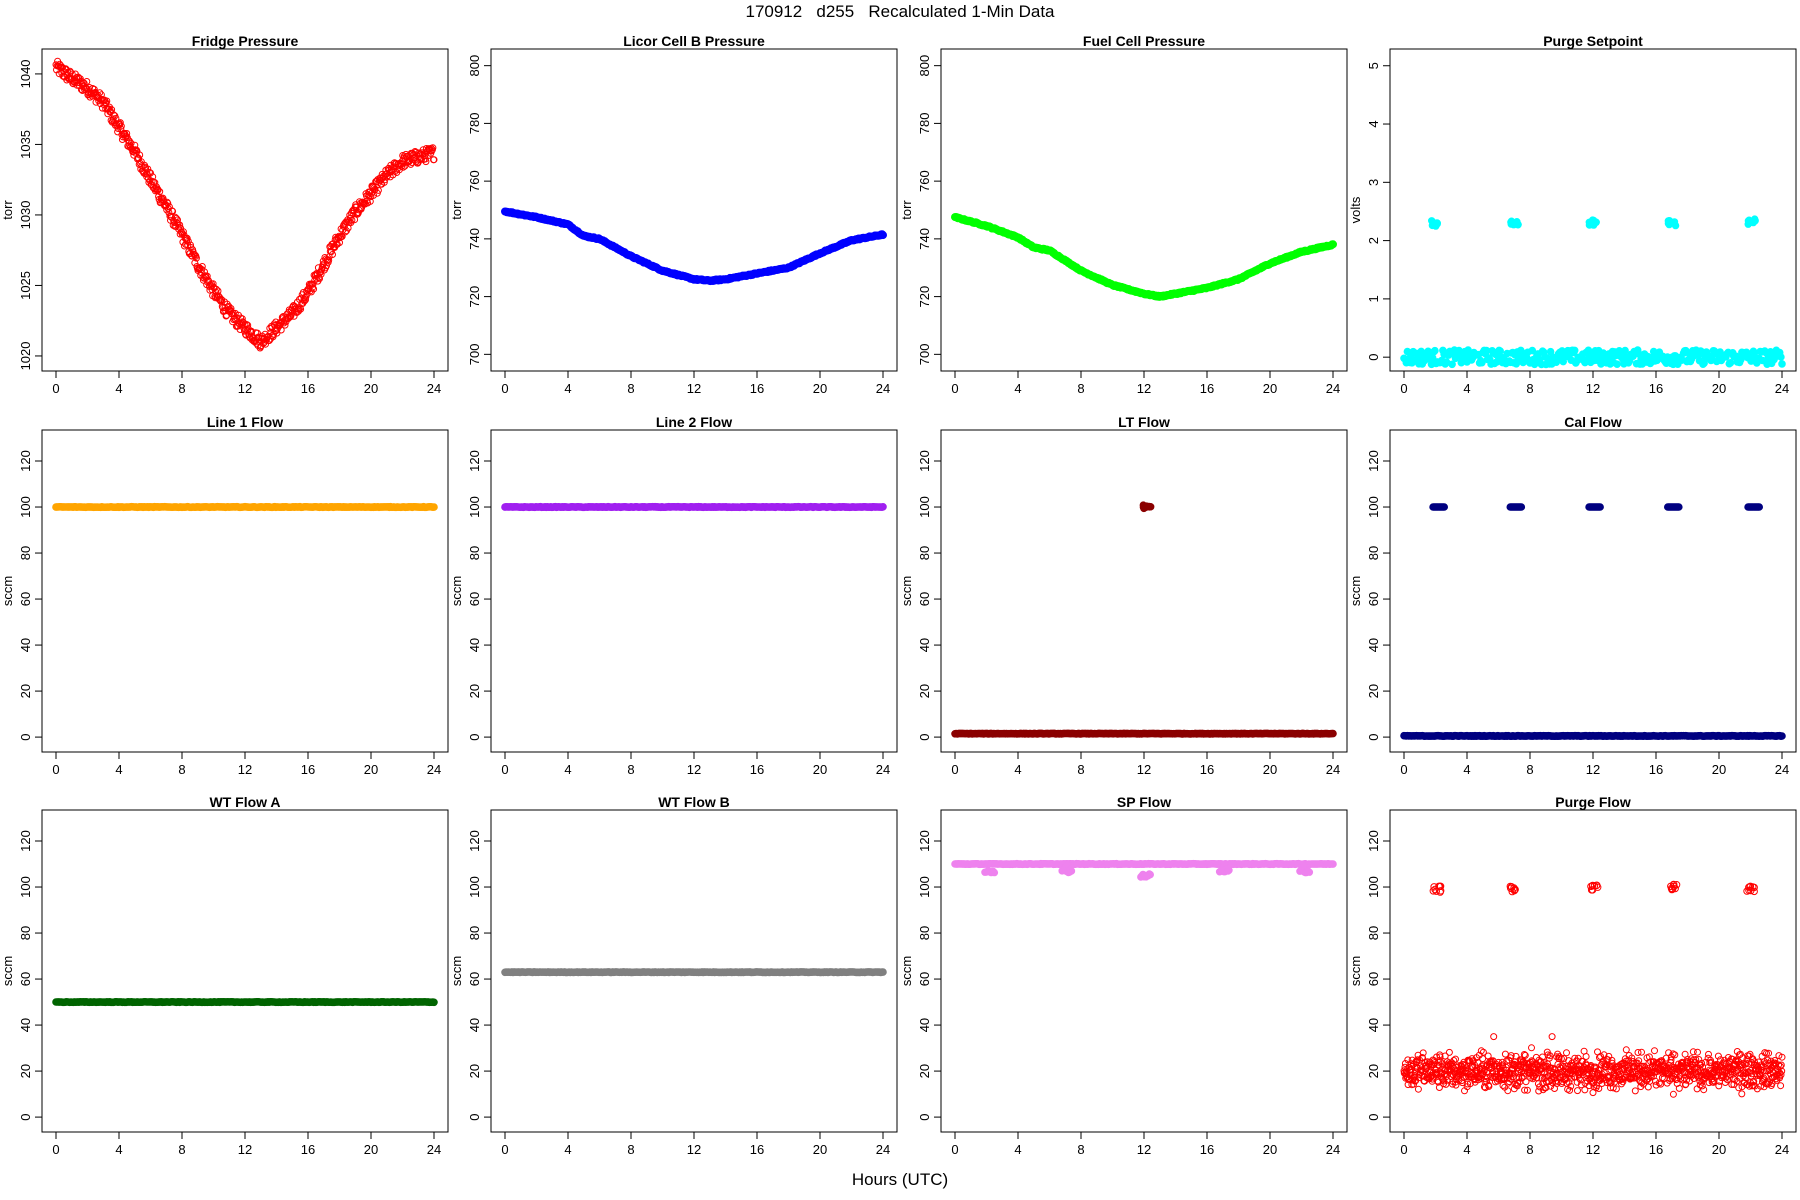 The width and height of the screenshot is (1800, 1200). Describe the element at coordinates (924, 239) in the screenshot. I see `y-tick-label: 740` at that location.